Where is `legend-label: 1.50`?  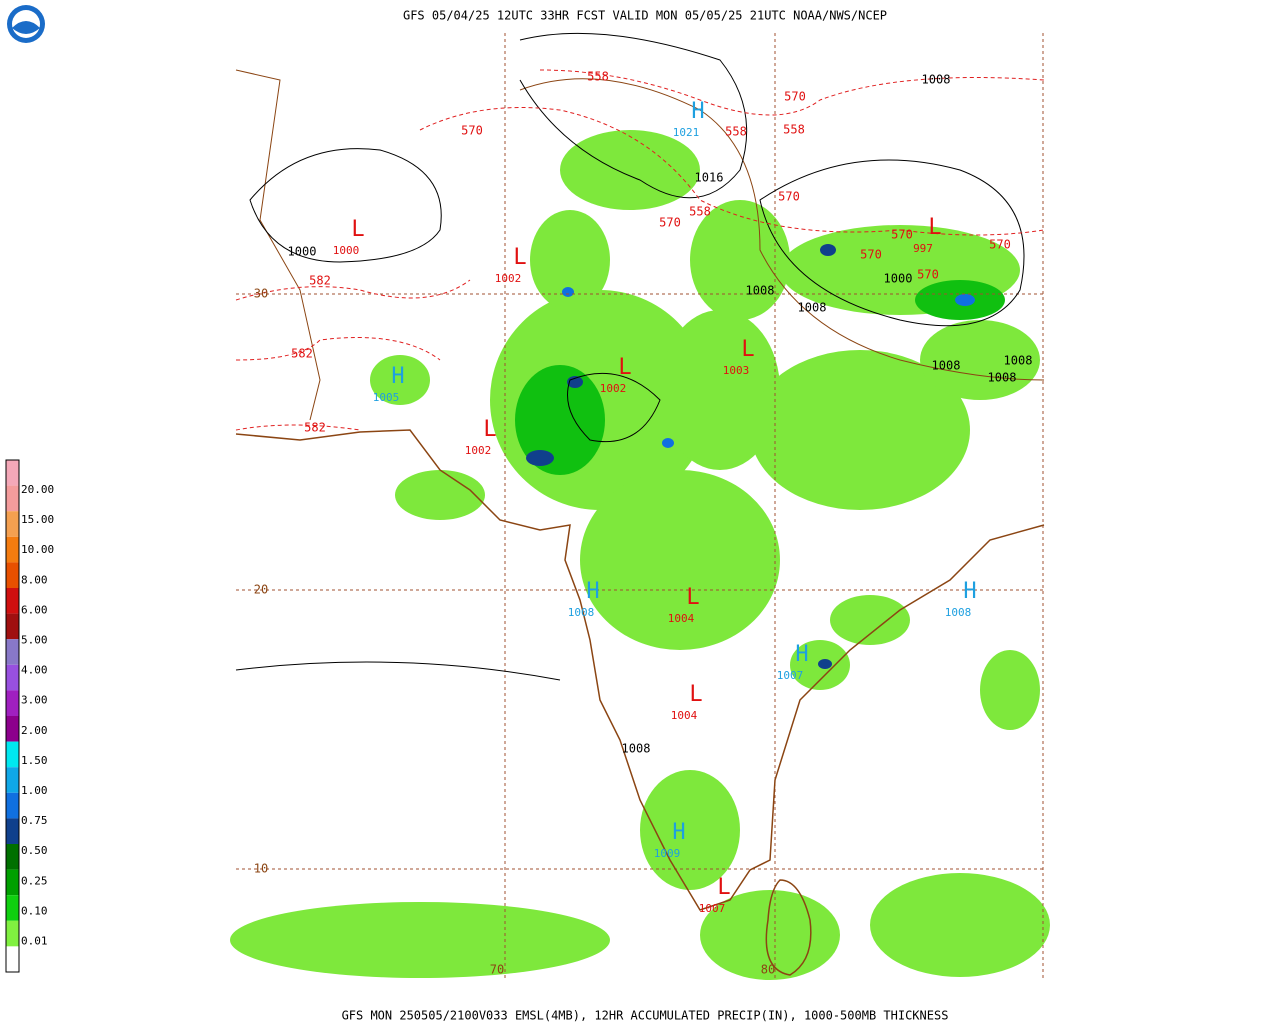
legend-label: 1.50 is located at coordinates (34, 760).